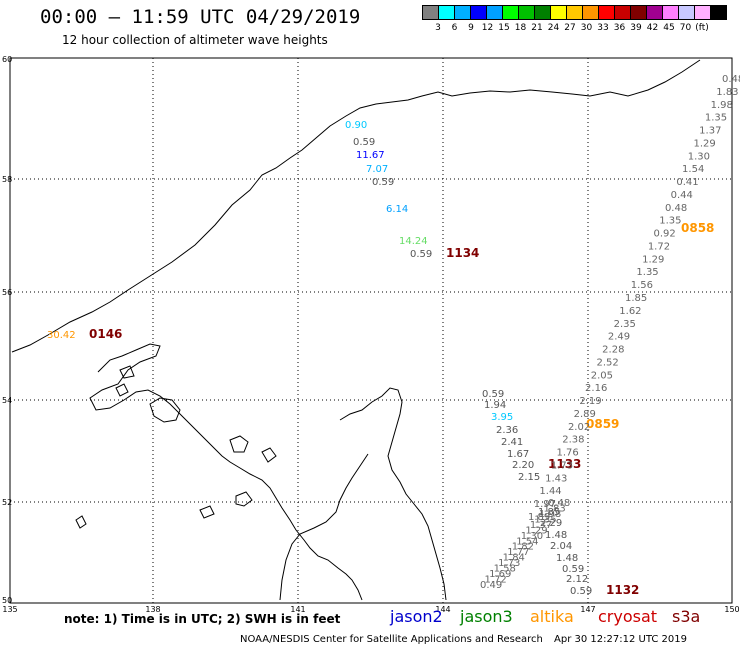 The image size is (740, 650). I want to click on latitude-label: 60, so click(7, 59).